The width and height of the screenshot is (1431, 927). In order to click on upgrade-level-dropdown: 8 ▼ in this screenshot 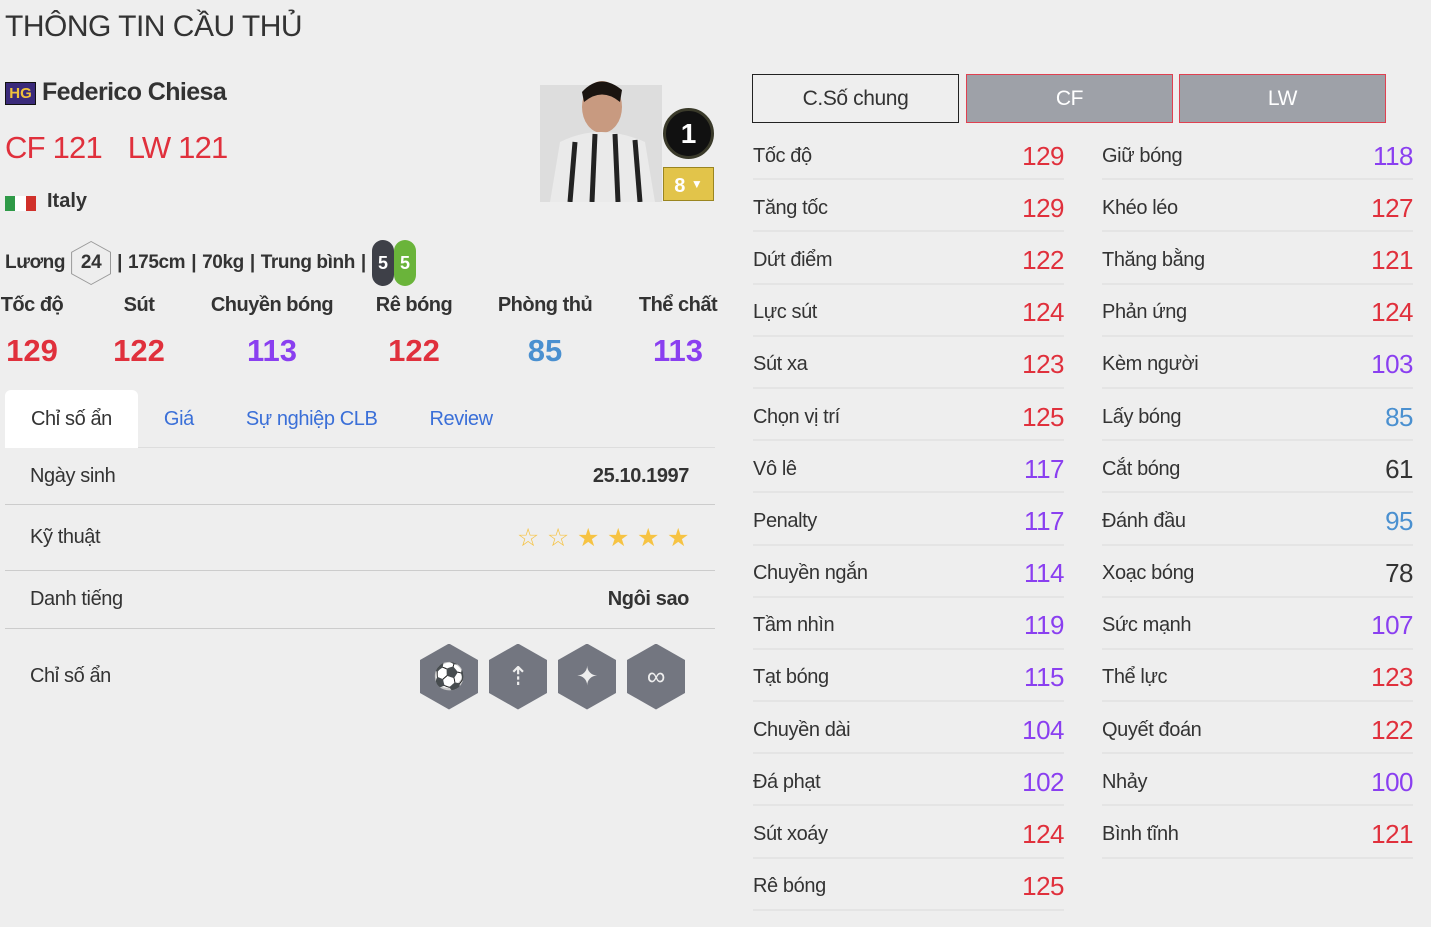, I will do `click(688, 184)`.